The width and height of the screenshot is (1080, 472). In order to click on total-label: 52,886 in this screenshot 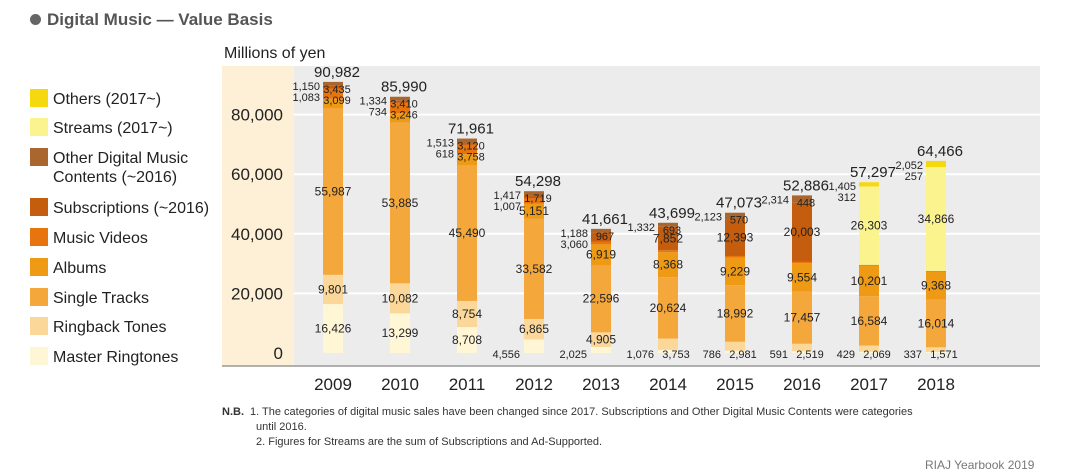, I will do `click(806, 185)`.